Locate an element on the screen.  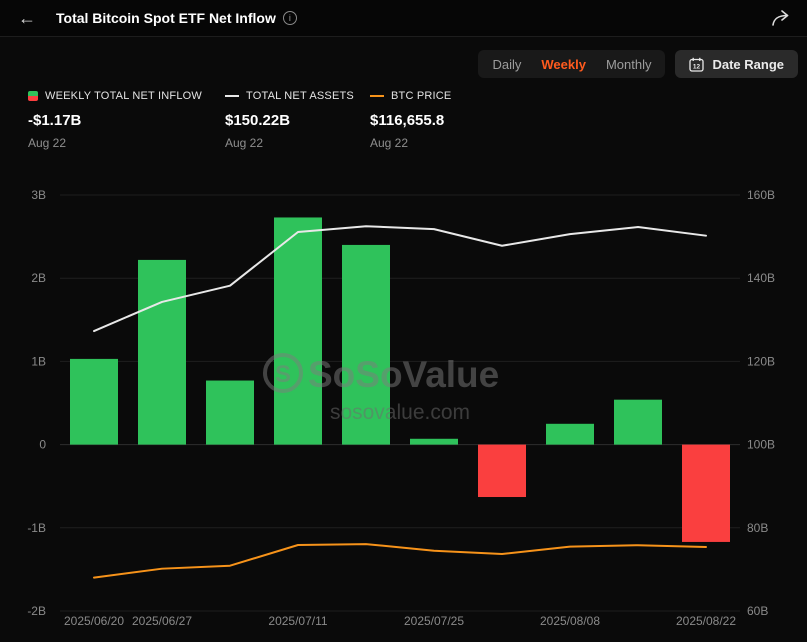
x-axis-tick: 2025/07/11 is located at coordinates (297, 621).